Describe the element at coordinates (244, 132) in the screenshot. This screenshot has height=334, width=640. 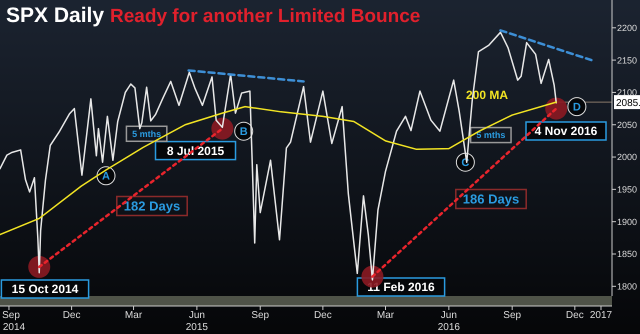
I see `annotation: B` at that location.